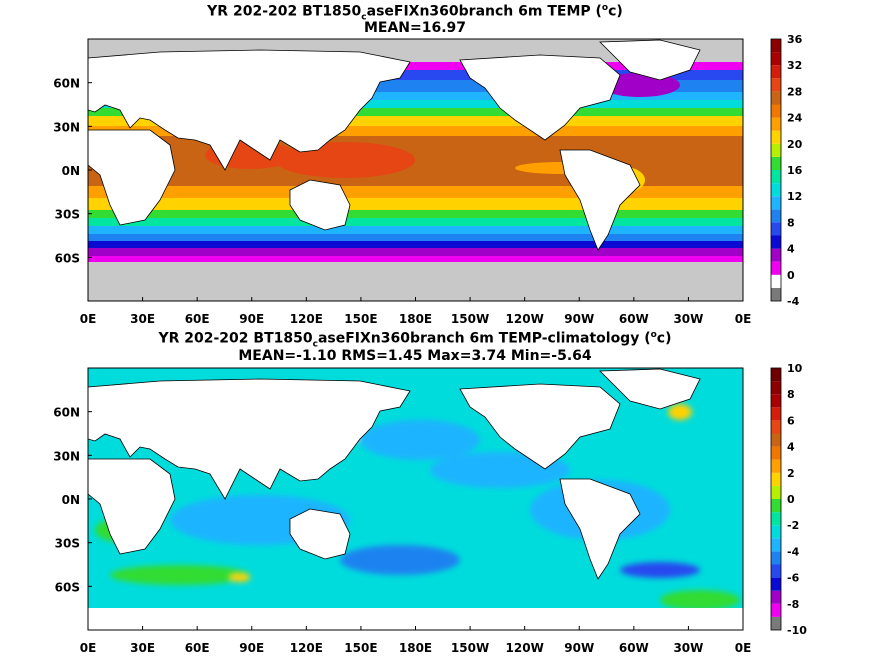 Image resolution: width=875 pixels, height=656 pixels. What do you see at coordinates (795, 144) in the screenshot?
I see `colorbar-tick-label: 20` at bounding box center [795, 144].